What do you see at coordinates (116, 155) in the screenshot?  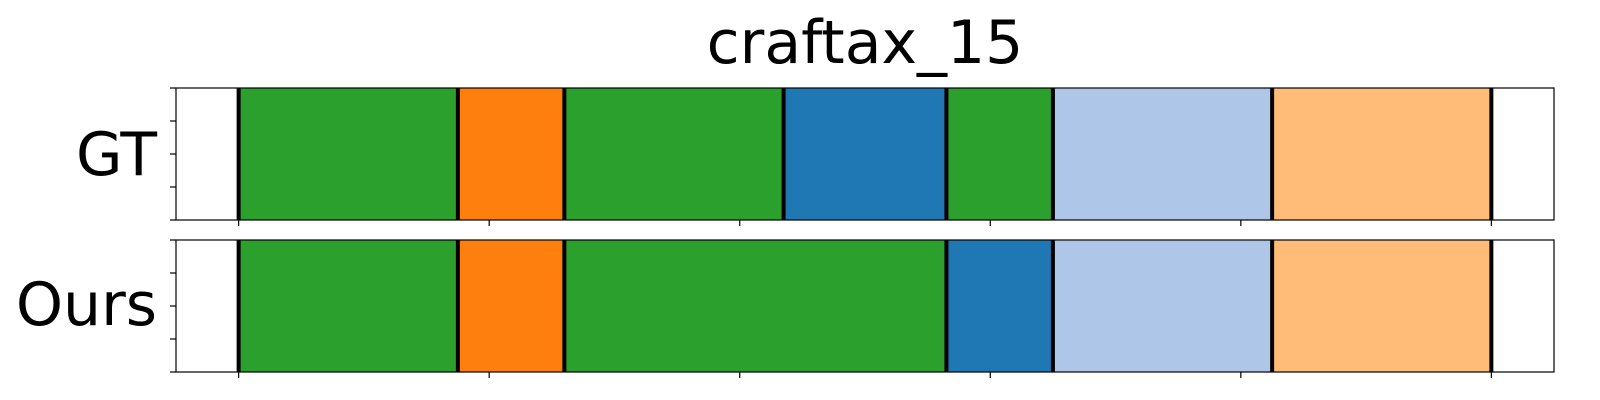 I see `row-label: GT` at bounding box center [116, 155].